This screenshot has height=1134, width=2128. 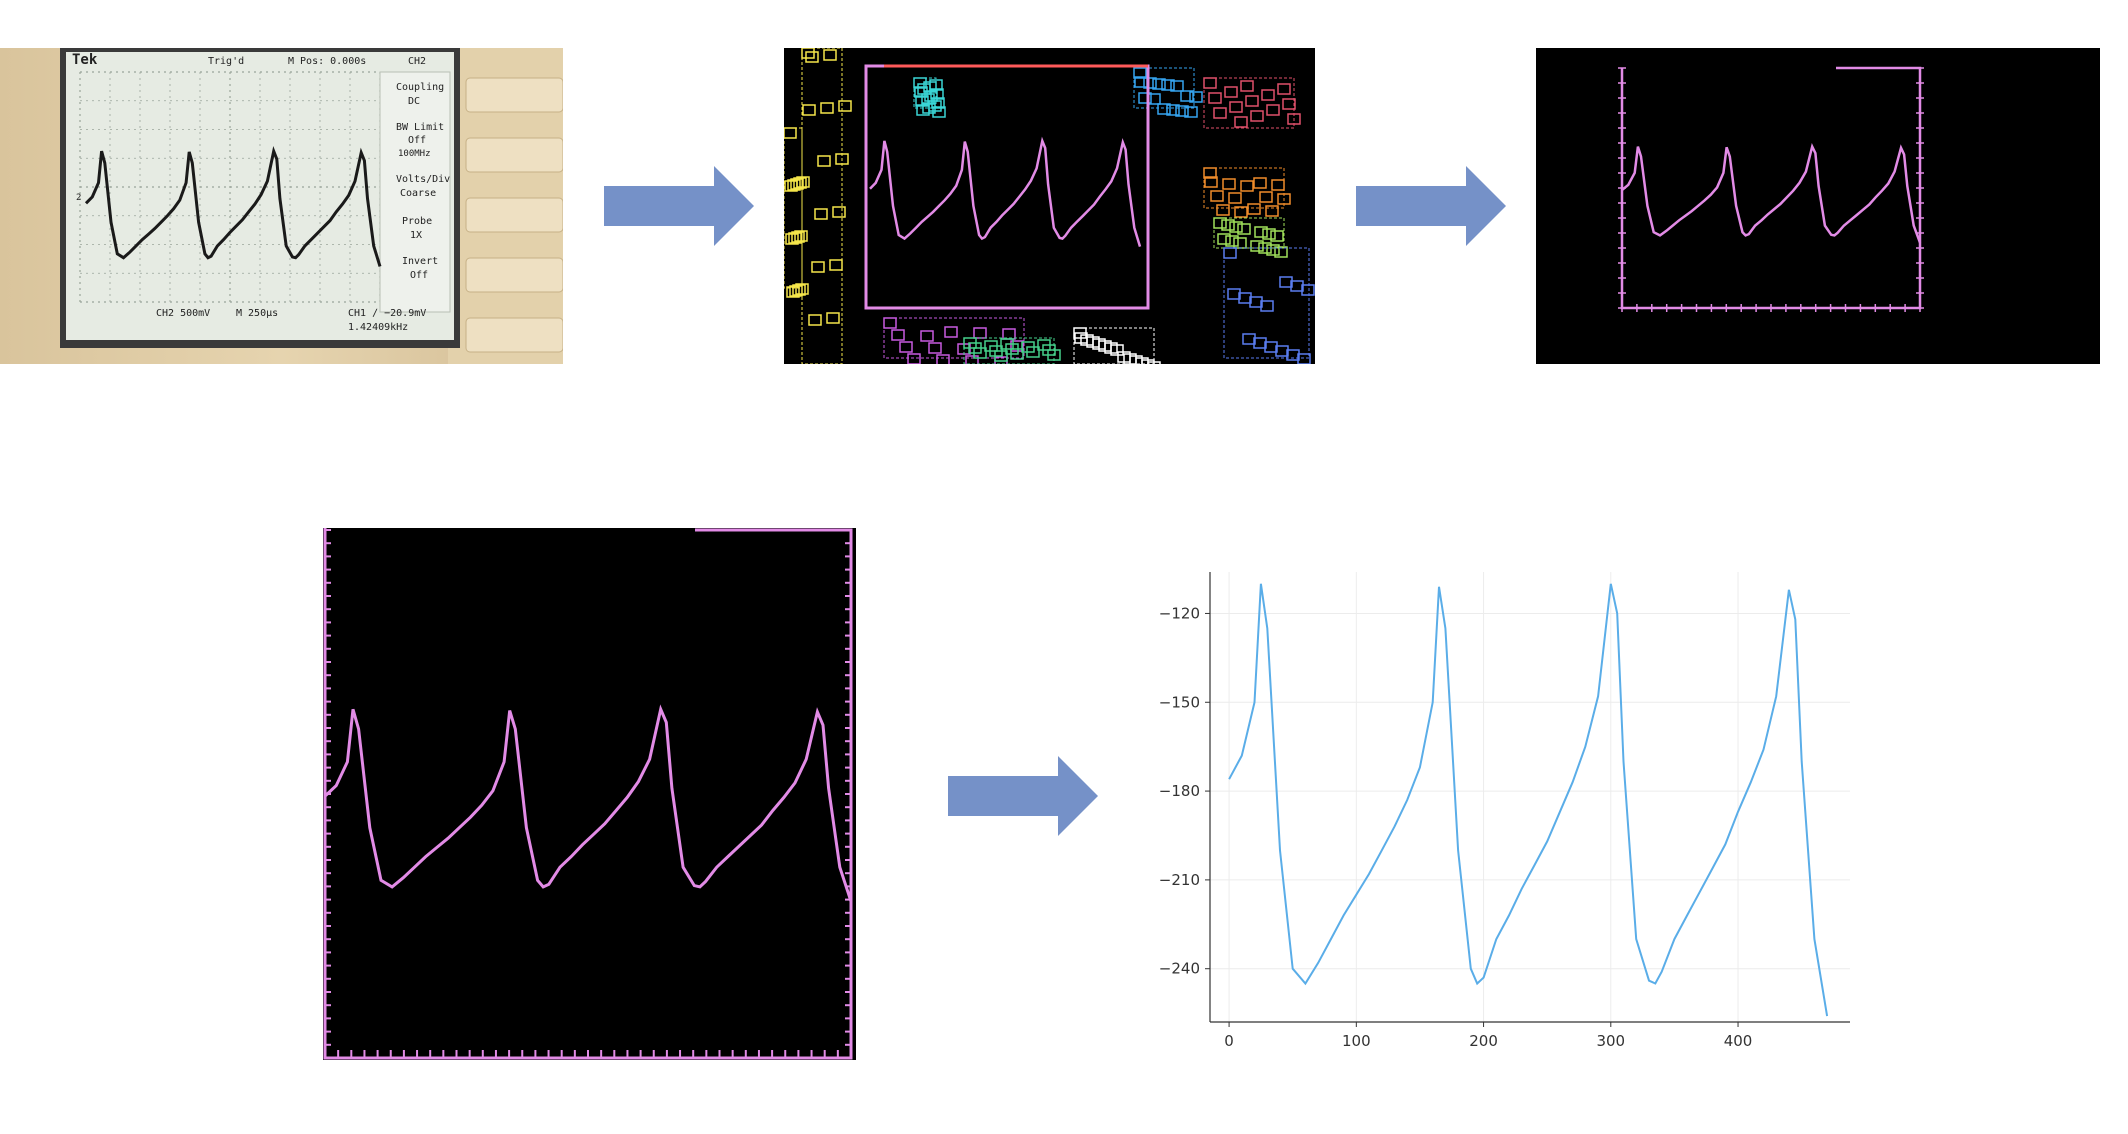 What do you see at coordinates (183, 313) in the screenshot?
I see `scope-ch2-scale: CH2 500mV` at bounding box center [183, 313].